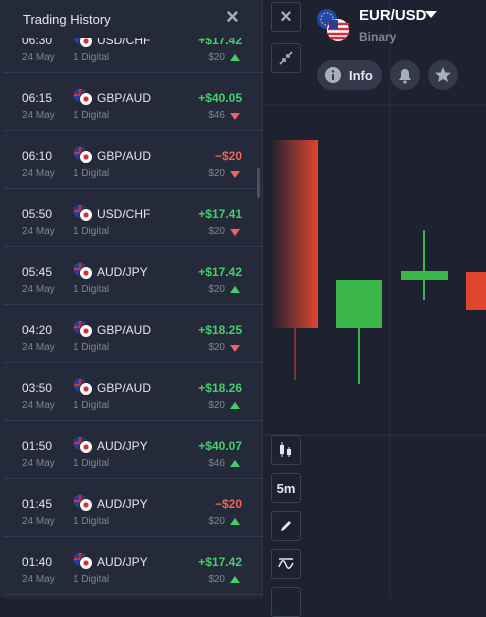 The width and height of the screenshot is (486, 617). I want to click on trade-row: 01:40 24 May AUD/JPY 1 Digital +$17.42 $20, so click(133, 565).